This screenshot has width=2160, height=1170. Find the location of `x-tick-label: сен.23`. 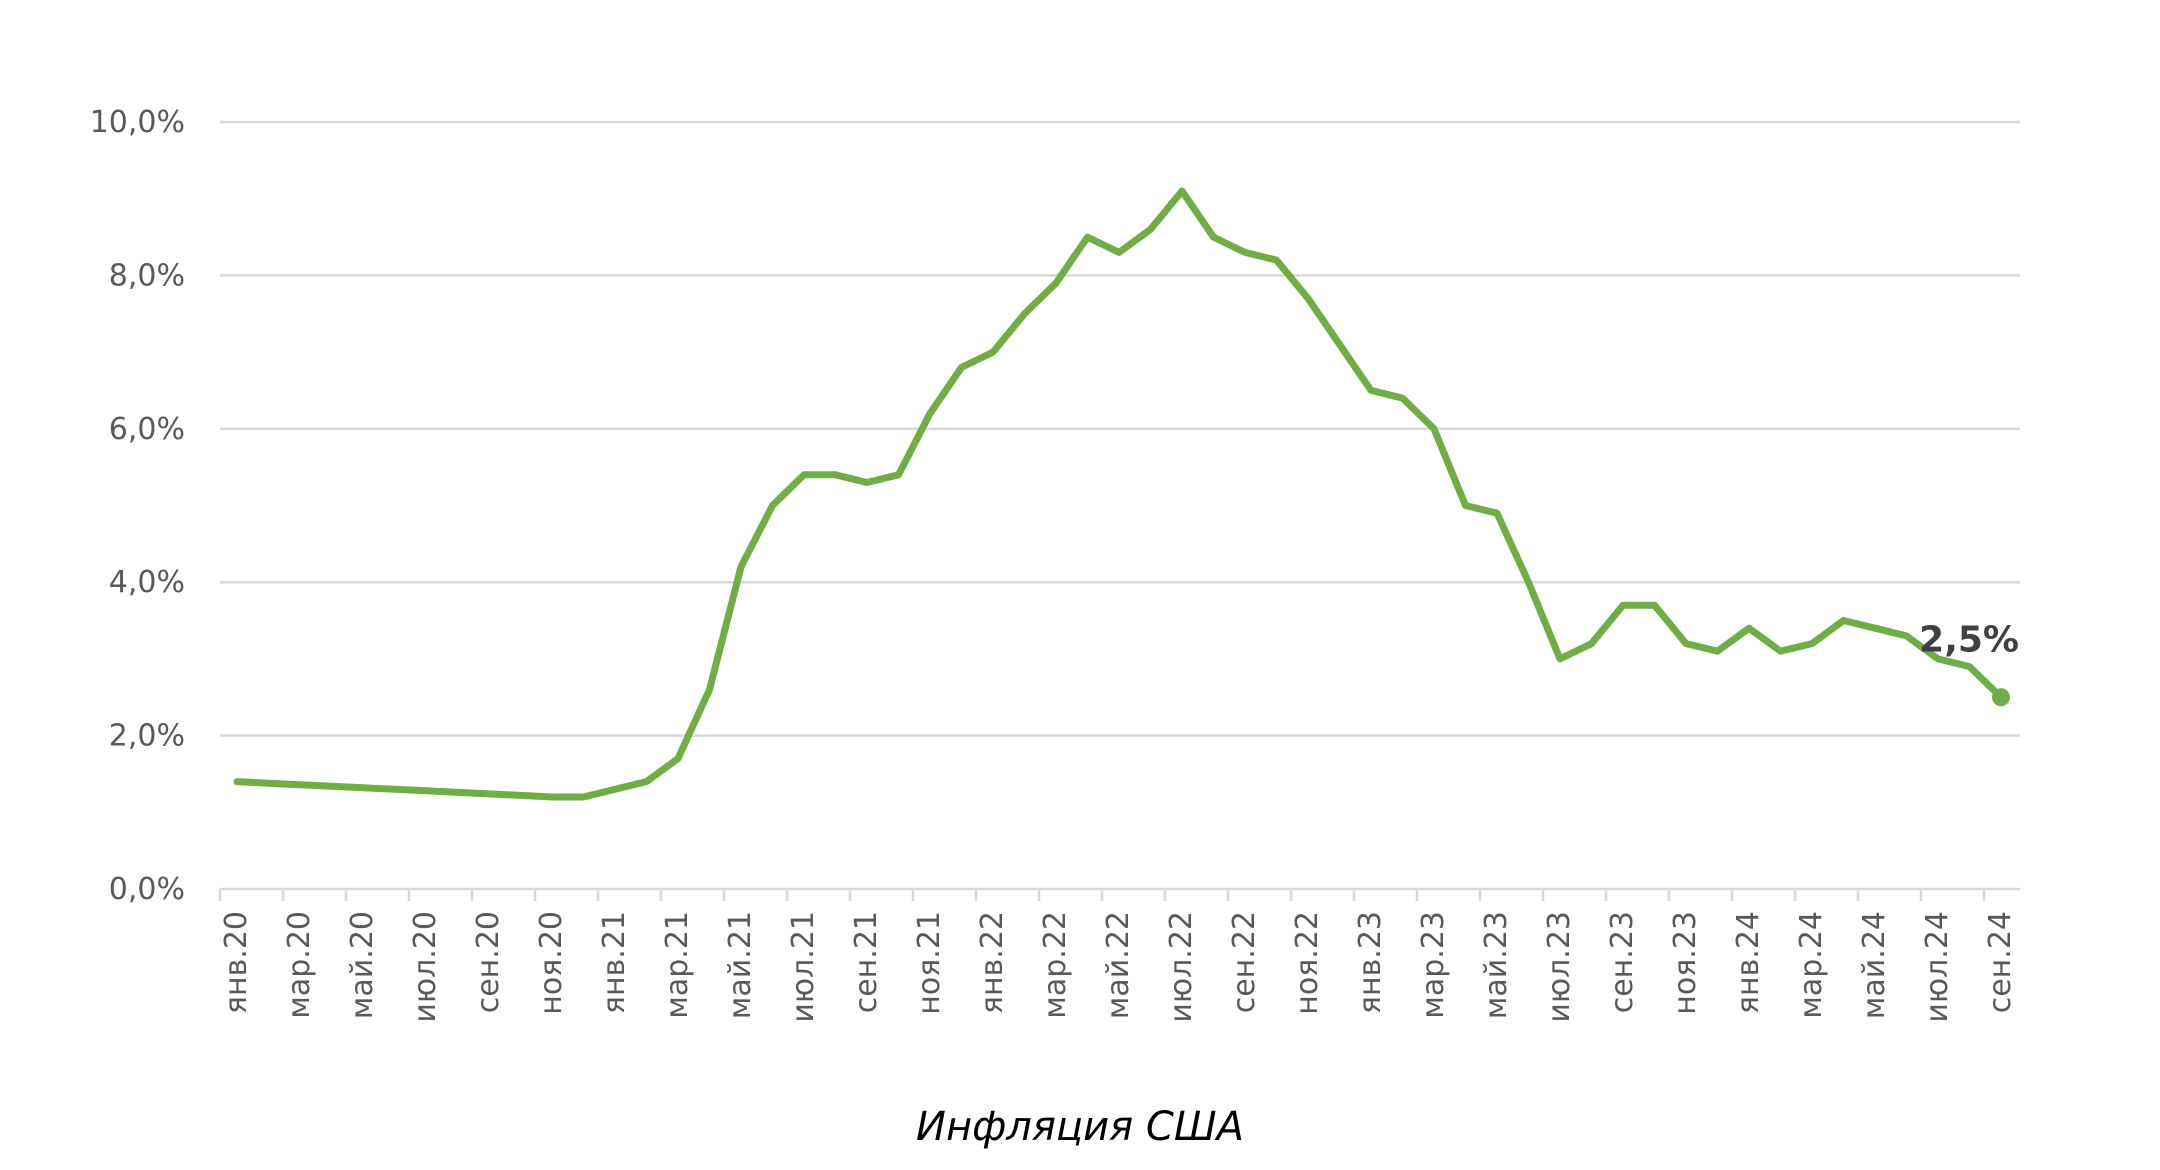

x-tick-label: сен.23 is located at coordinates (1622, 962).